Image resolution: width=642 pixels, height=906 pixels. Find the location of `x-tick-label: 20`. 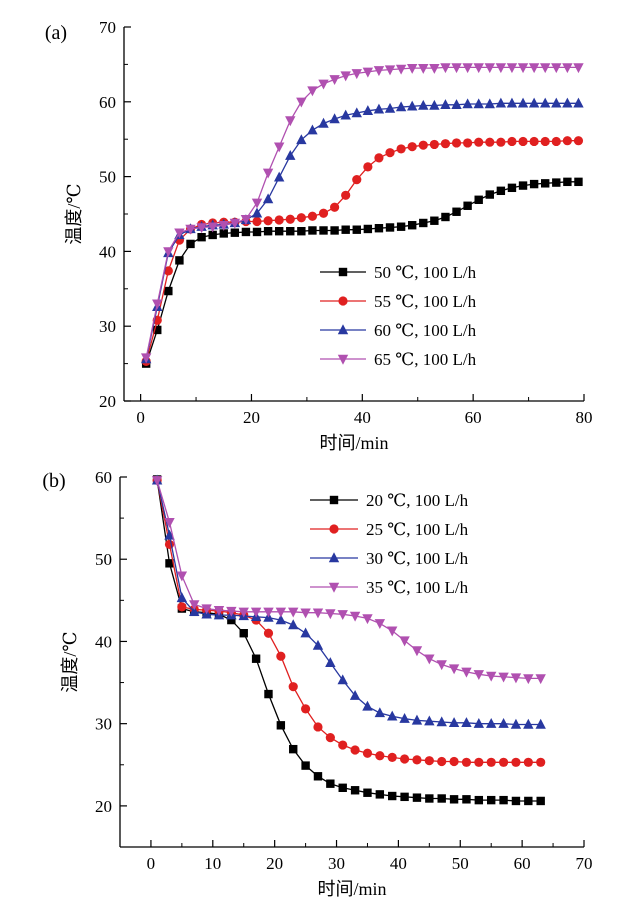

x-tick-label: 20 is located at coordinates (251, 417).